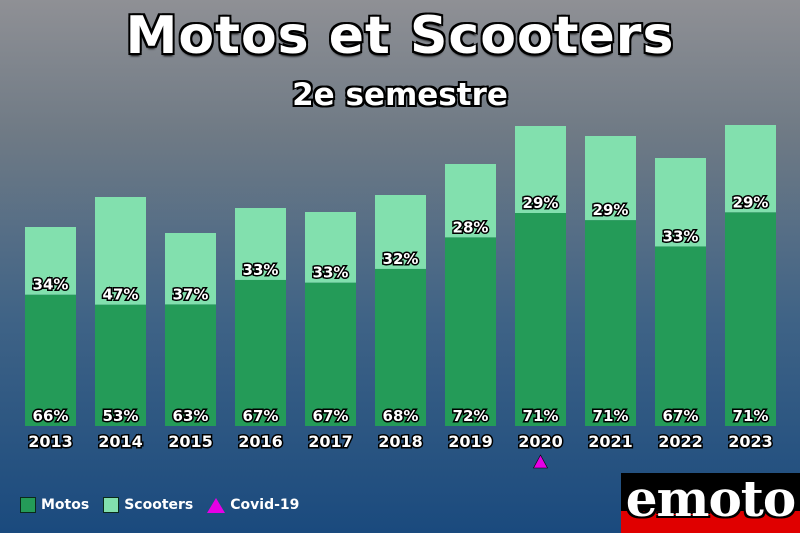 The width and height of the screenshot is (800, 533). Describe the element at coordinates (400, 36) in the screenshot. I see `chart-title: Motos et Scooters` at that location.